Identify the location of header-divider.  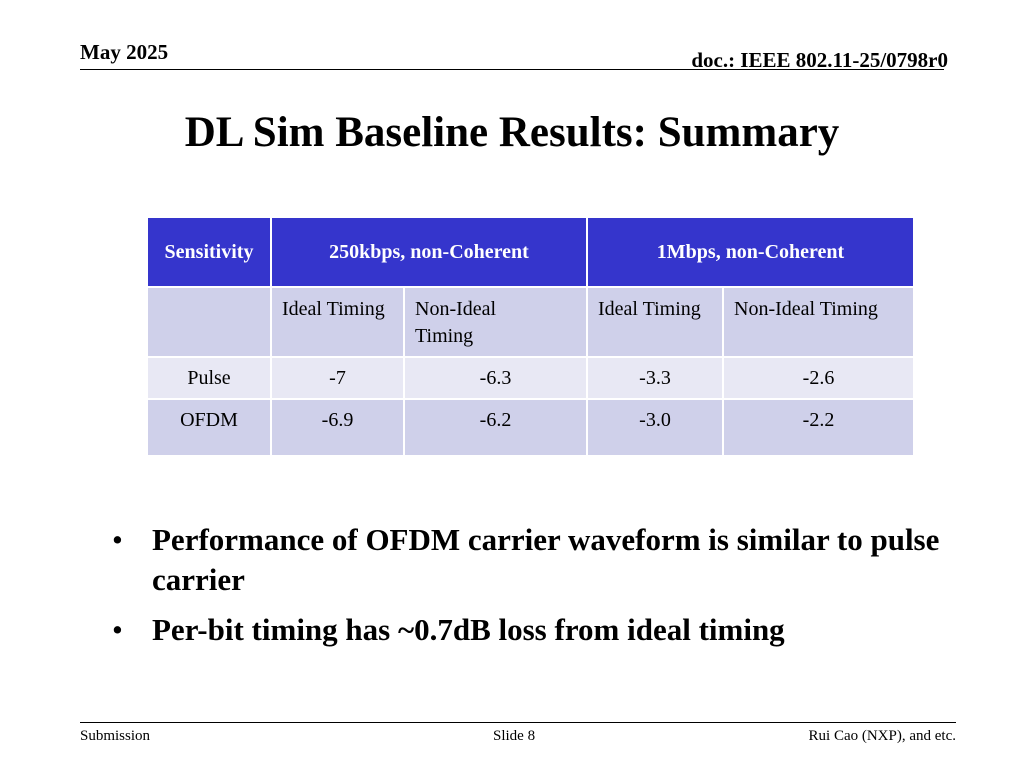
(512, 69).